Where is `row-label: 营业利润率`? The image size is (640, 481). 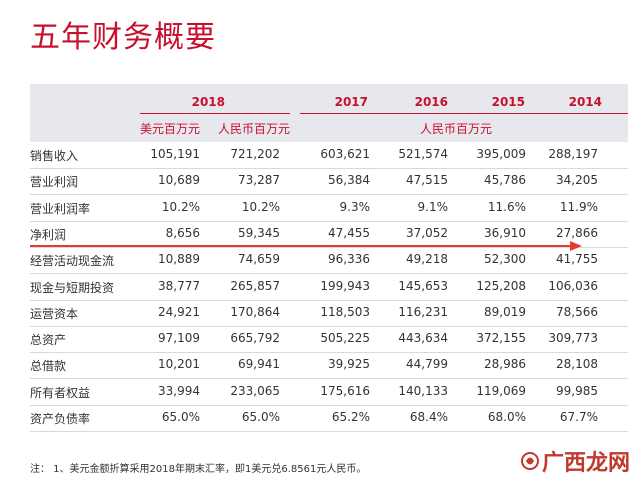
row-label: 营业利润率 is located at coordinates (60, 208).